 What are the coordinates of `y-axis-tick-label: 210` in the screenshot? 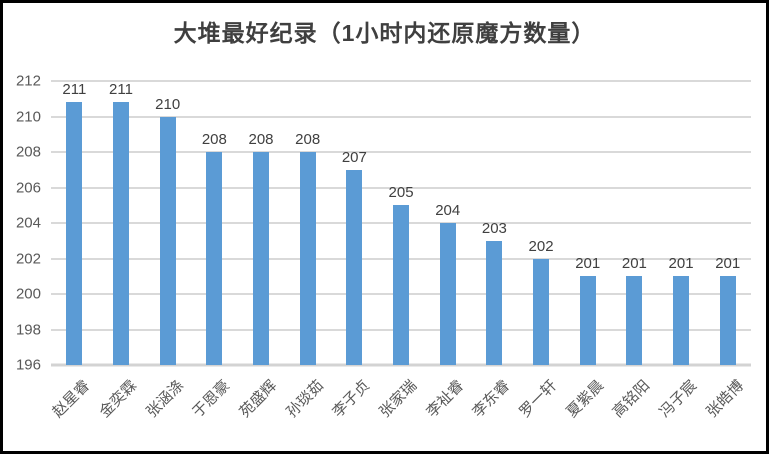 It's located at (28, 116).